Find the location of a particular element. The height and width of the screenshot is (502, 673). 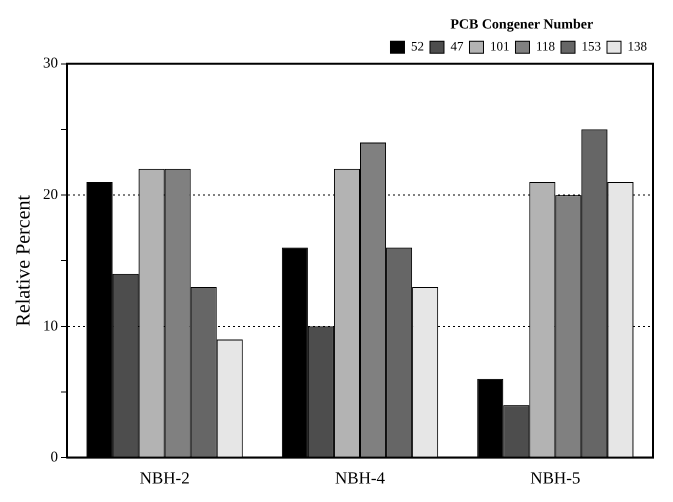

legend-label: 47 is located at coordinates (457, 46).